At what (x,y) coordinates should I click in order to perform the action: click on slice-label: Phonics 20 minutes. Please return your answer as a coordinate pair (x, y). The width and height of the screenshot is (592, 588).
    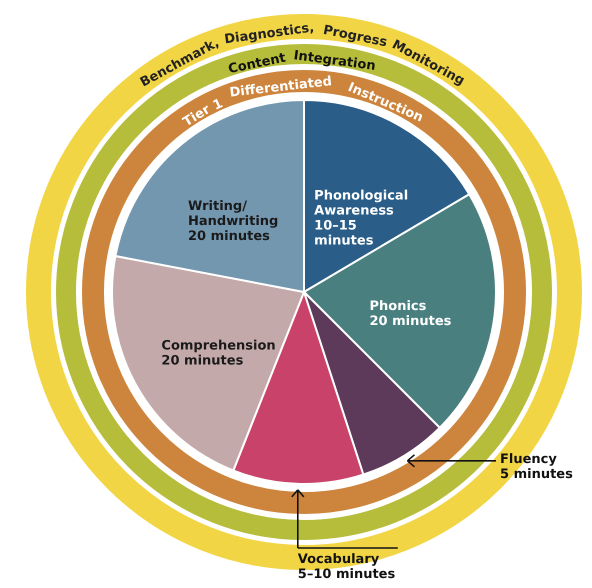
    Looking at the image, I should click on (410, 313).